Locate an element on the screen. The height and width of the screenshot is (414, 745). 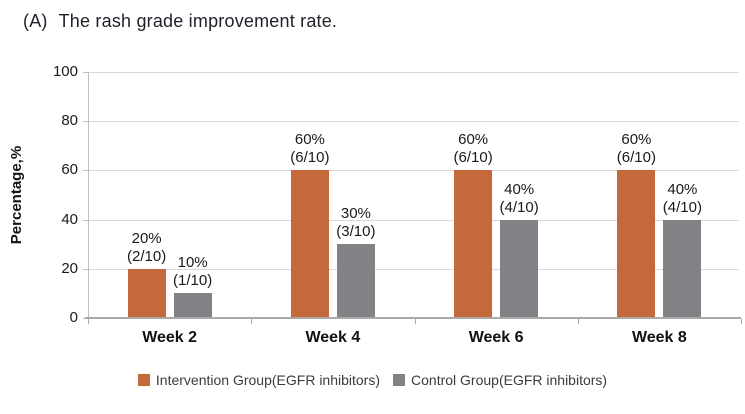
x-axis-label-4: Week 8 is located at coordinates (659, 337).